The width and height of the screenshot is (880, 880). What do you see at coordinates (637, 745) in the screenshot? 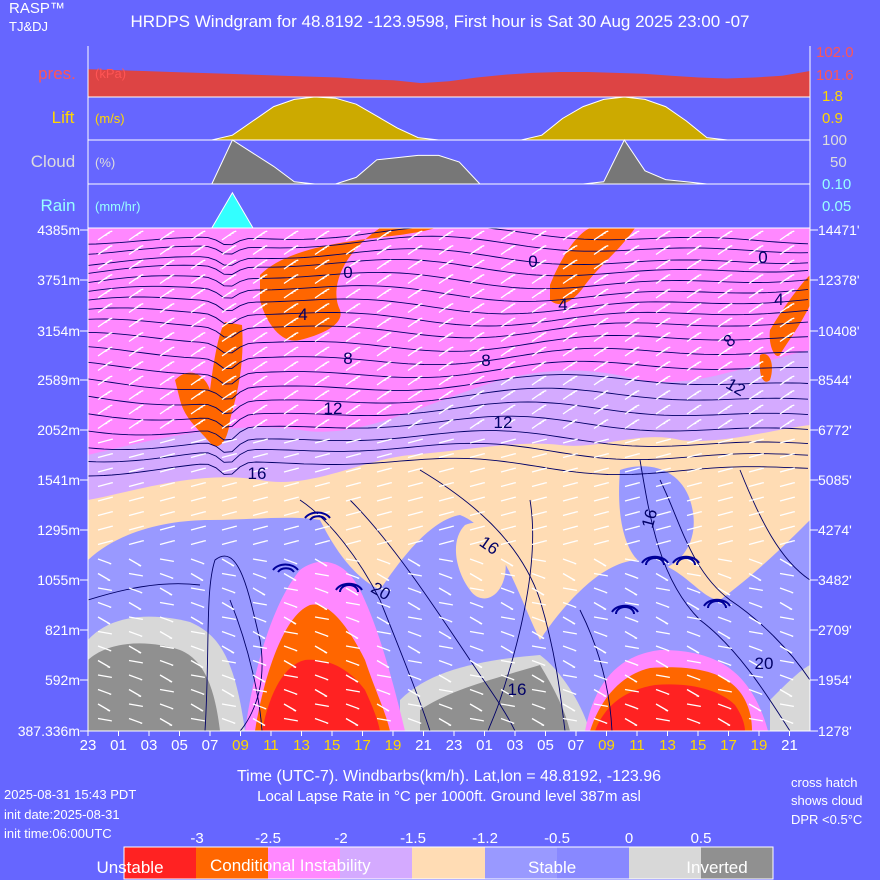
I see `x-tick-label: 11` at bounding box center [637, 745].